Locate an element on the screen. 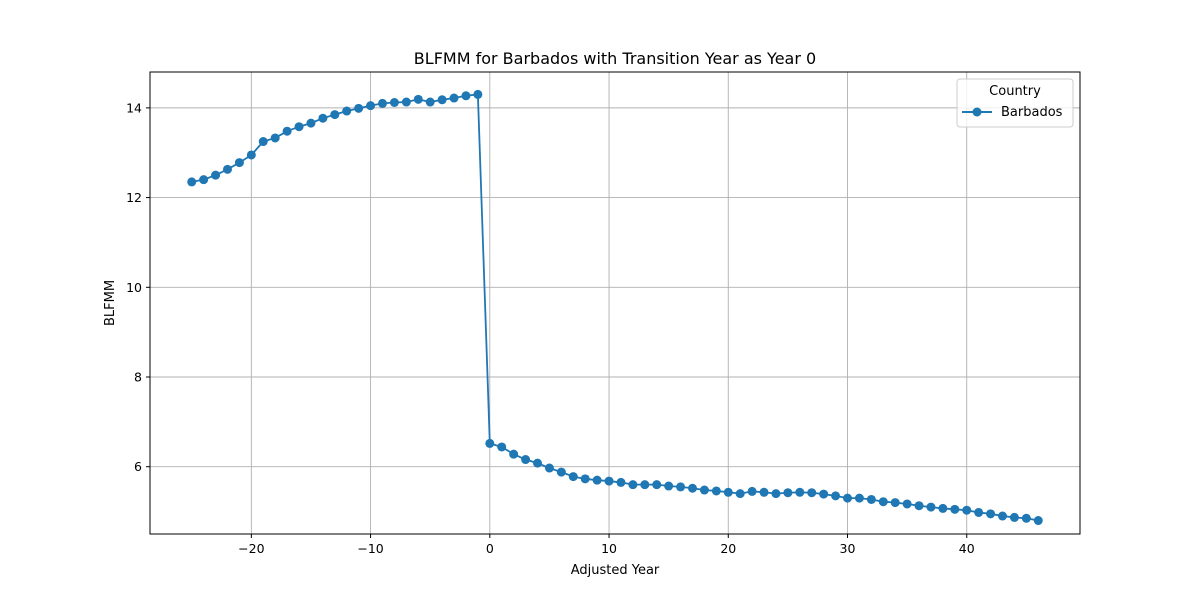  y-tick-label: 14 is located at coordinates (134, 107).